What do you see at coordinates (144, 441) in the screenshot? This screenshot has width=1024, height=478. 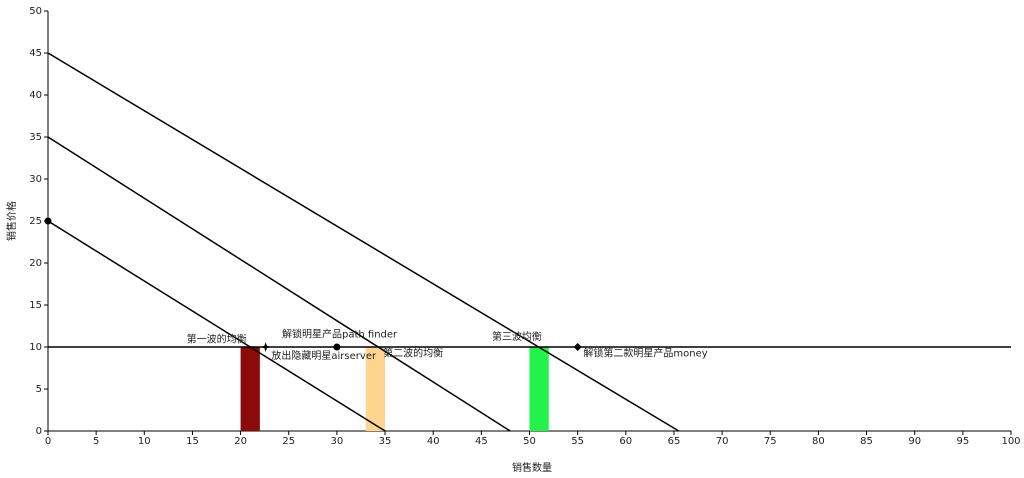 I see `x-tick-label: 10` at bounding box center [144, 441].